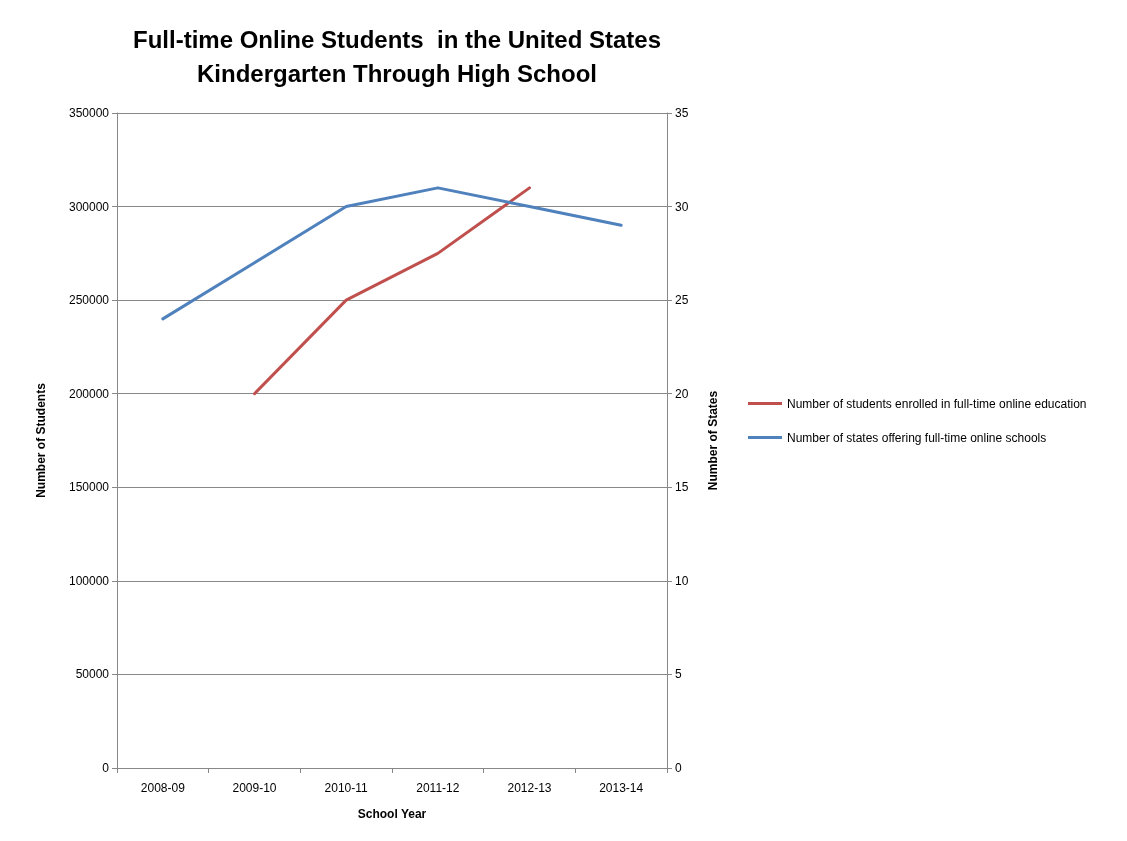 The image size is (1127, 841). I want to click on x-tick-label: 2011-12, so click(438, 788).